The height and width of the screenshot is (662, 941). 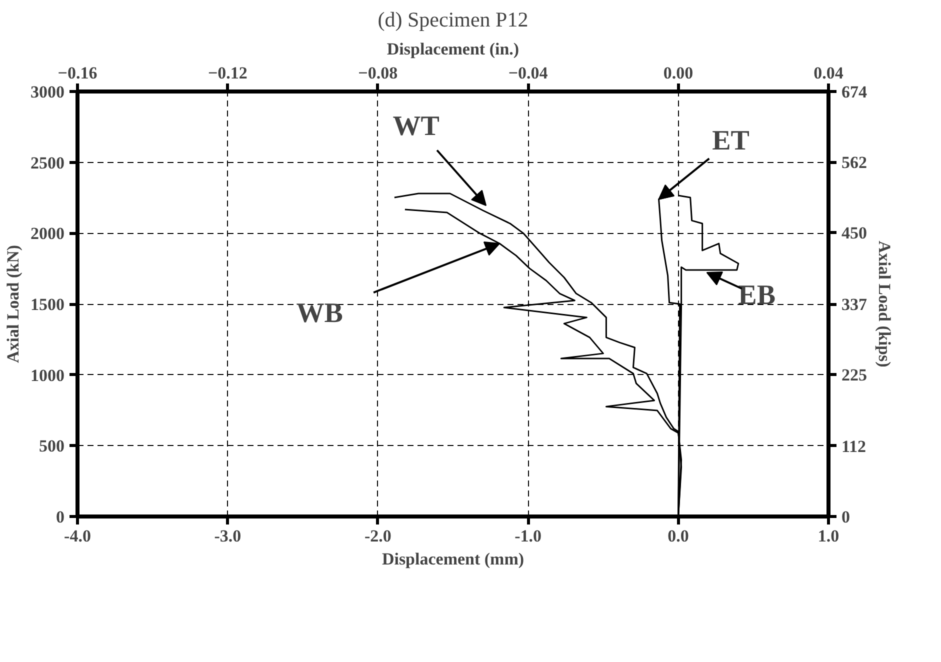 What do you see at coordinates (47, 92) in the screenshot?
I see `y-tick-label: 3000` at bounding box center [47, 92].